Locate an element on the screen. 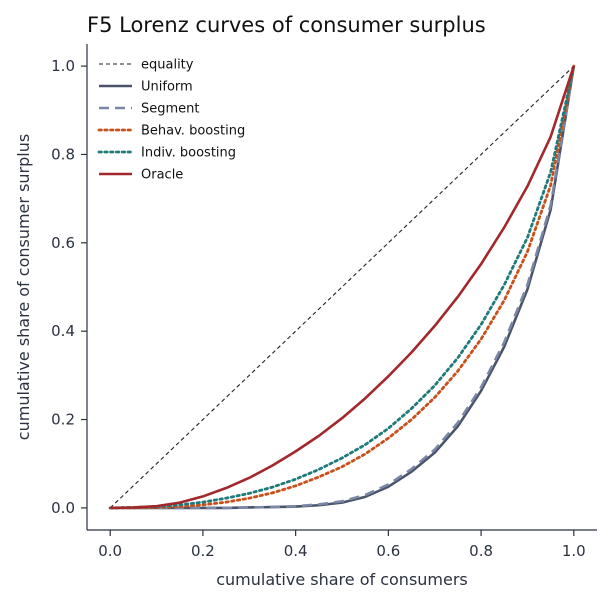 This screenshot has height=605, width=613. x-tick-label: 0.0 is located at coordinates (110, 551).